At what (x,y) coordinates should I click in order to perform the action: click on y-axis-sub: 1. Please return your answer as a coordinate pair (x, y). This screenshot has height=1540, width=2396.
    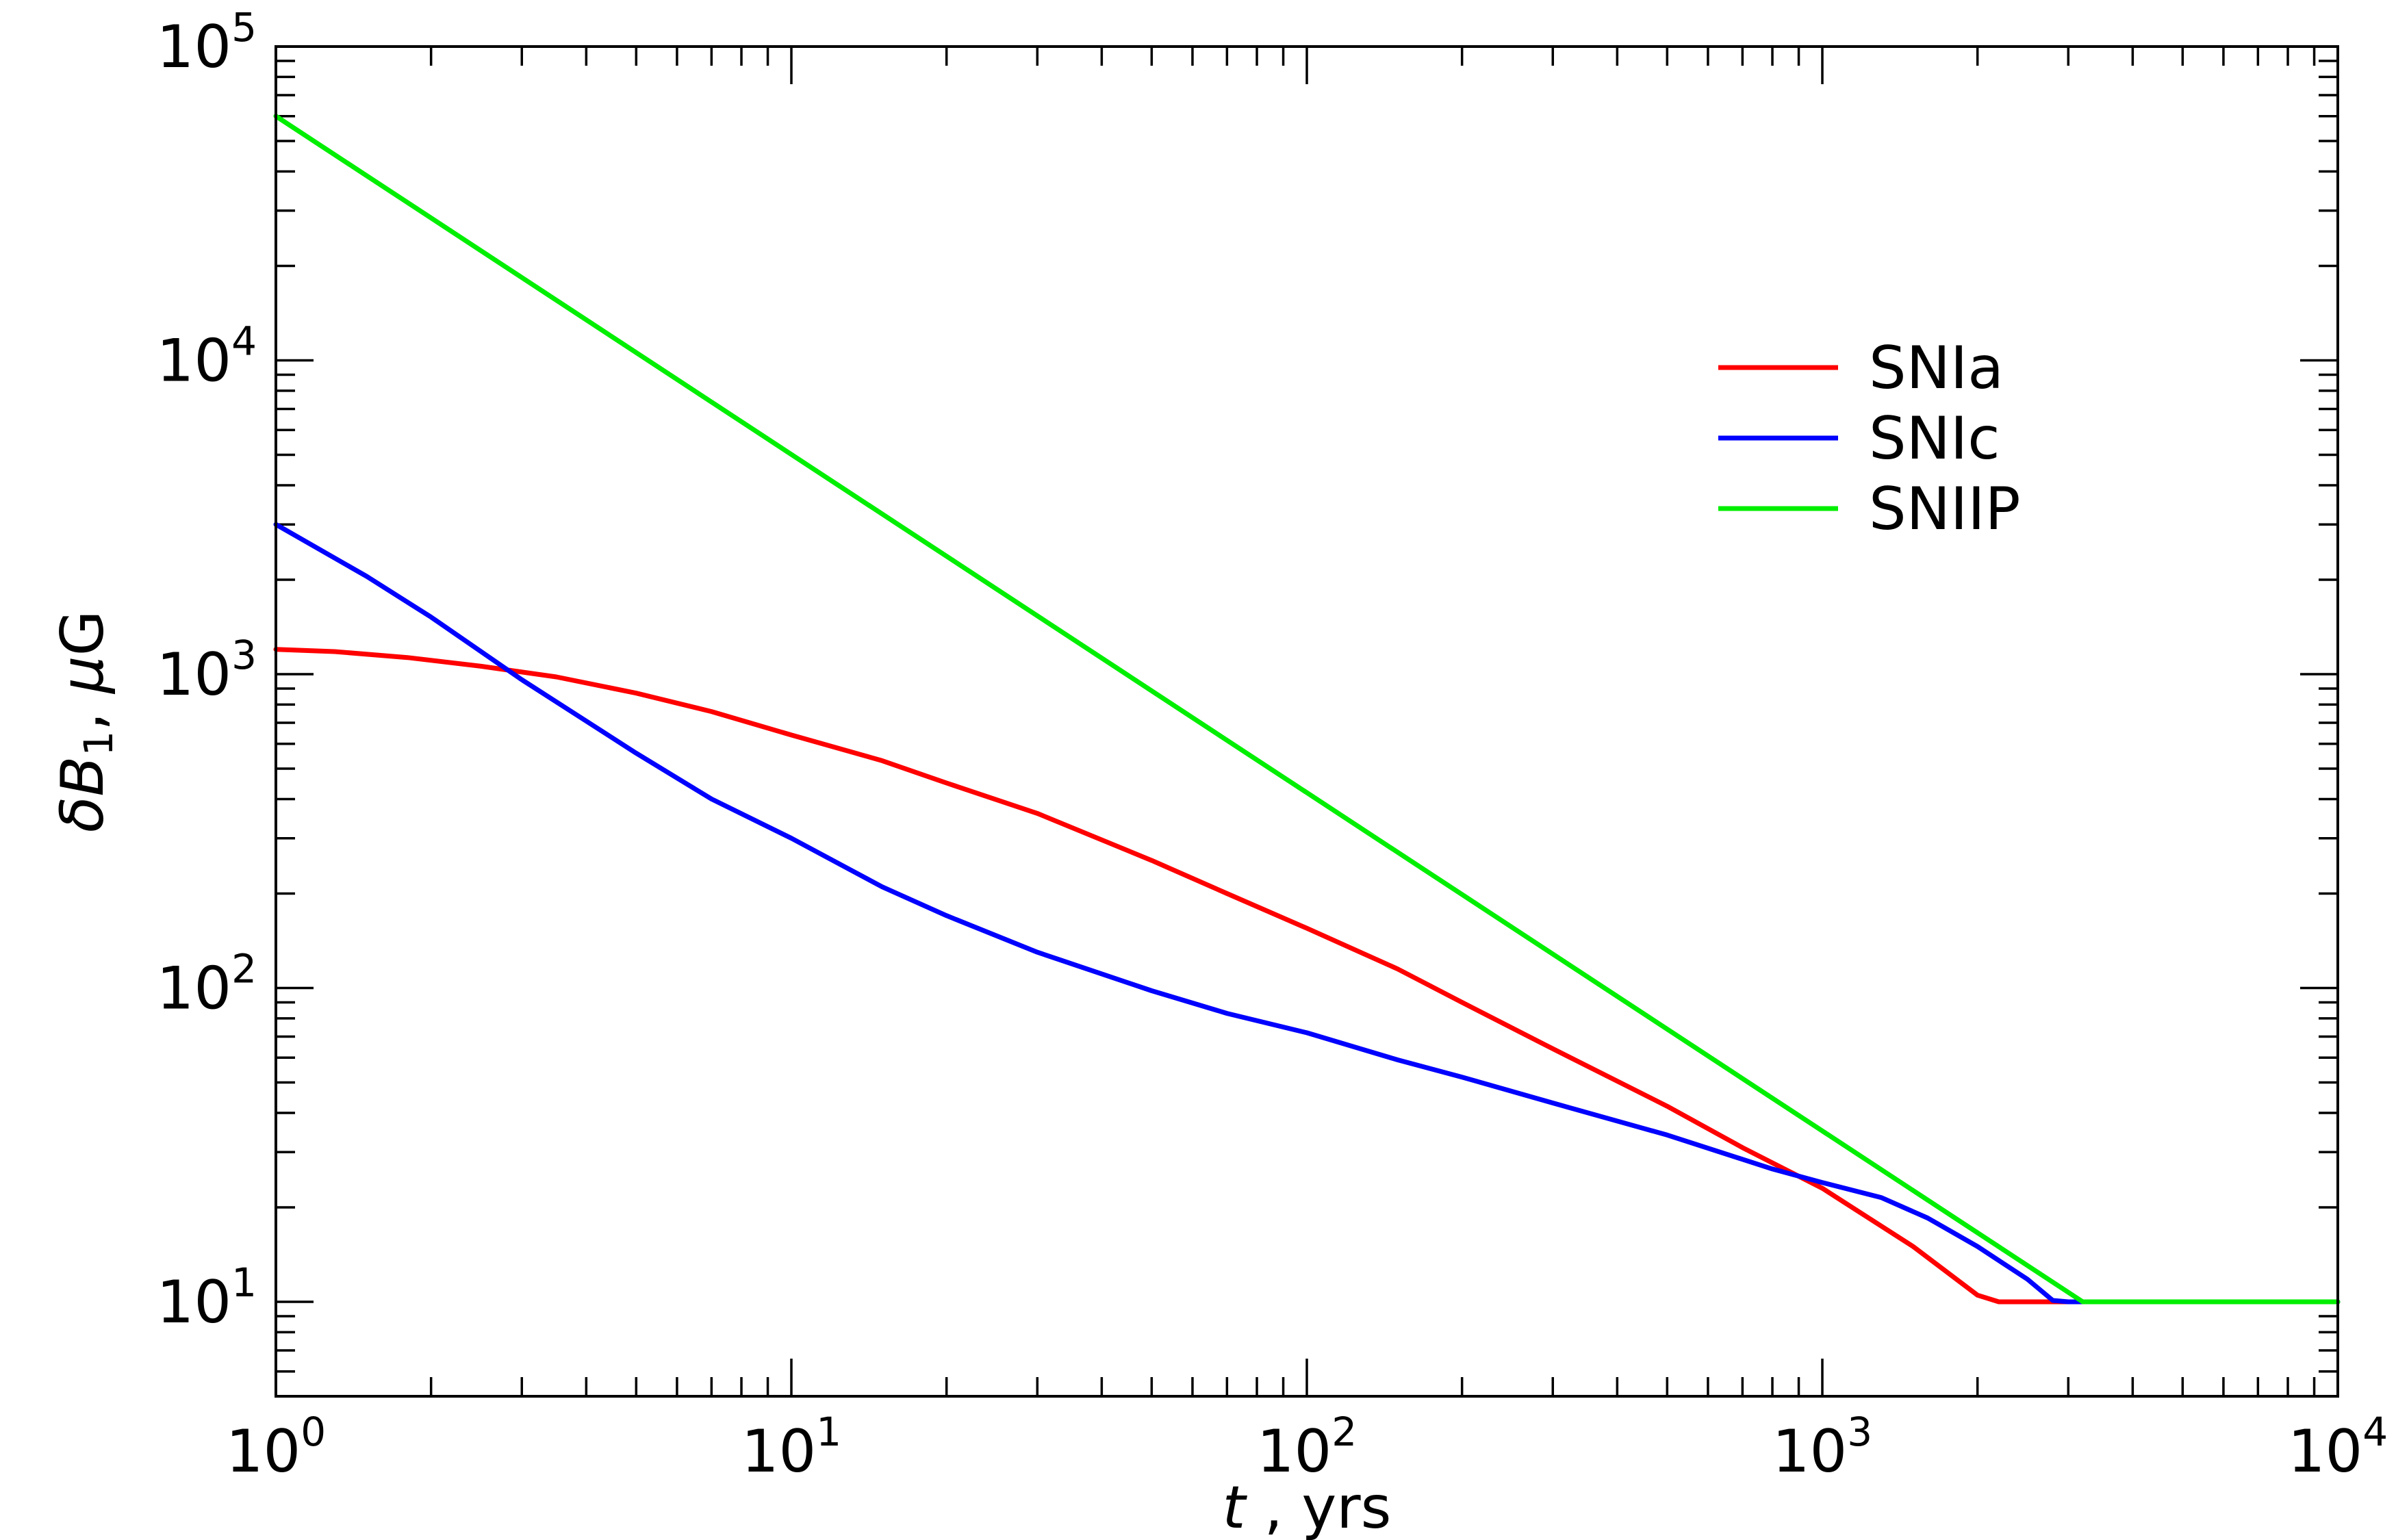
    Looking at the image, I should click on (98, 743).